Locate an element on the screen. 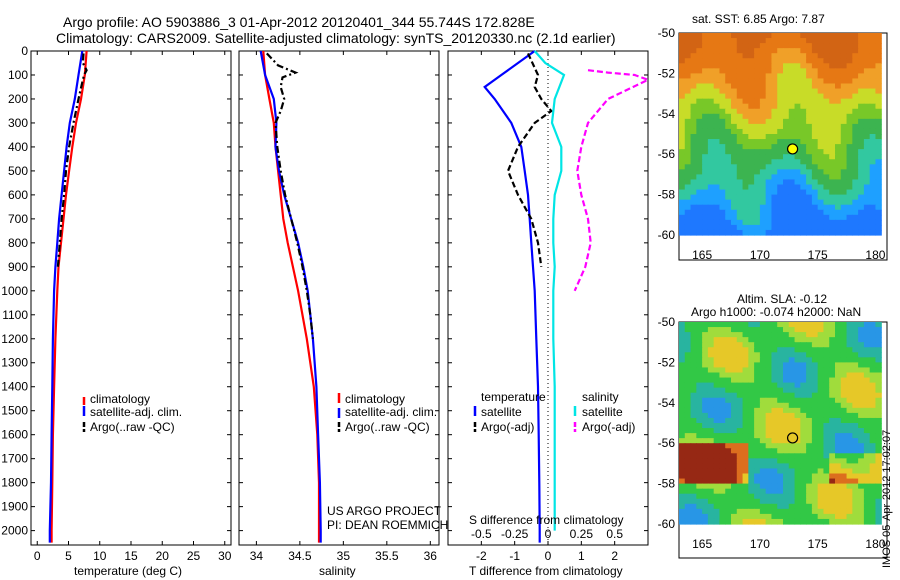 The width and height of the screenshot is (900, 580). map-x-tick-label: 180 is located at coordinates (875, 544).